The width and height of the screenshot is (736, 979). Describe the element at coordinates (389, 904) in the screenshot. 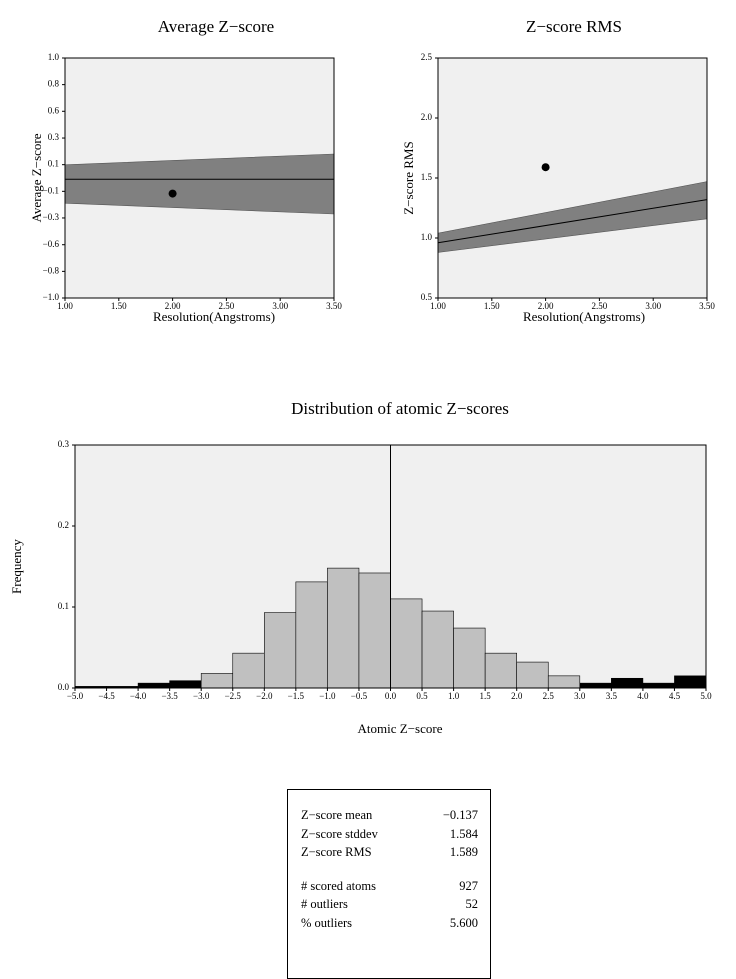

I see `stats-row: # outliers 52` at that location.